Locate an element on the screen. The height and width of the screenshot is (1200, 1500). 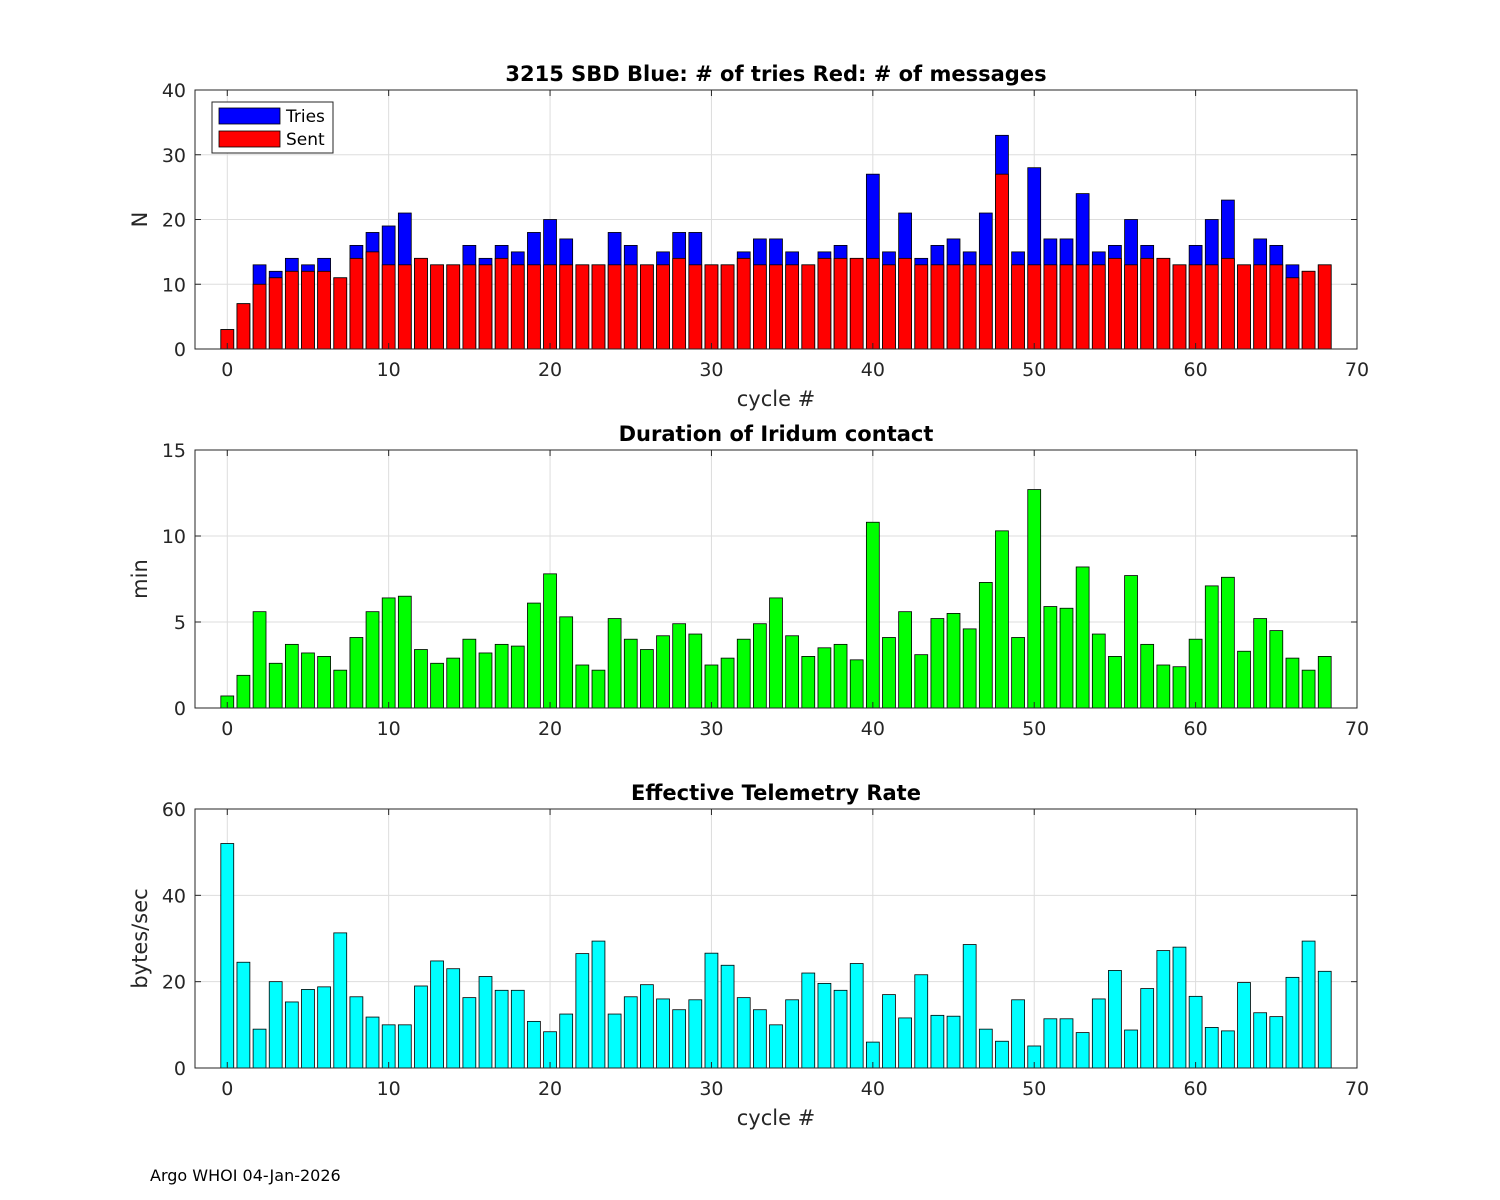
panel3-title: Effective Telemetry Rate is located at coordinates (776, 793).